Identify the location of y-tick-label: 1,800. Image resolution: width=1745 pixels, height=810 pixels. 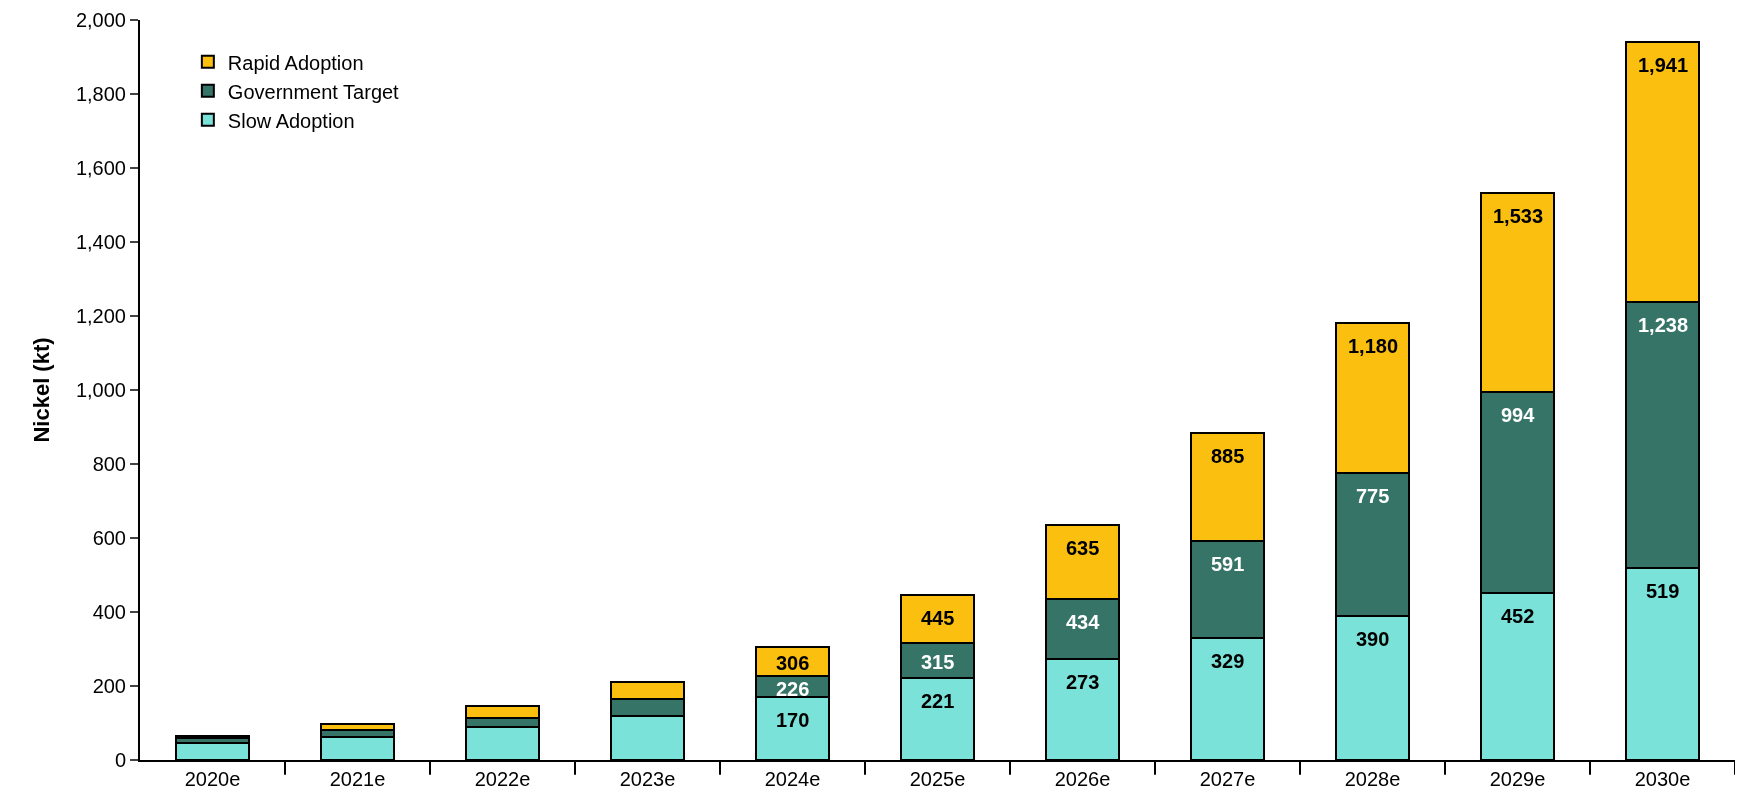
(100, 94).